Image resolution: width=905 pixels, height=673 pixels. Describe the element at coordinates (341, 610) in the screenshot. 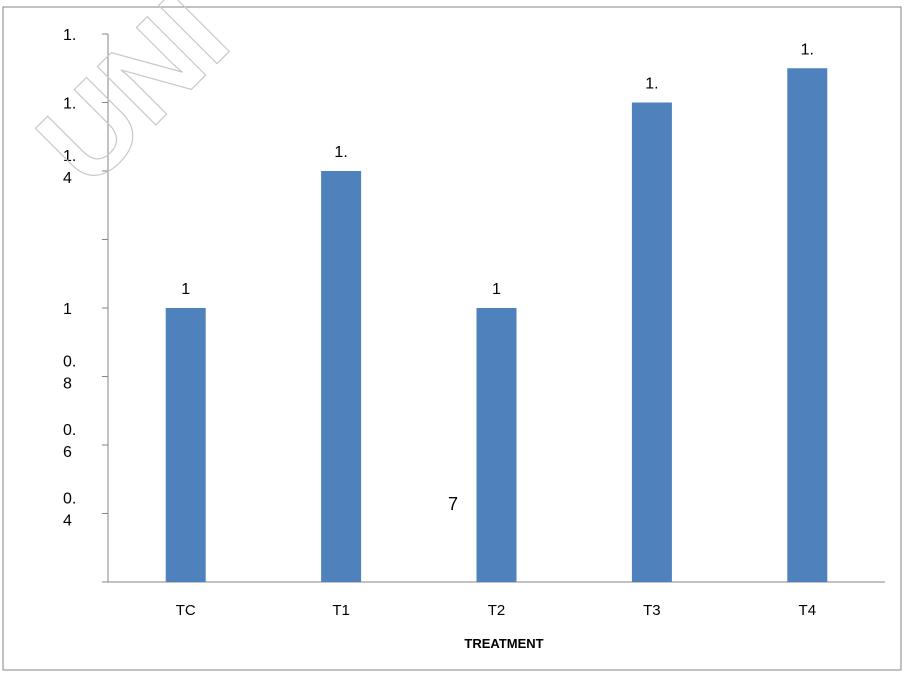

I see `x-tick-label: T1` at that location.